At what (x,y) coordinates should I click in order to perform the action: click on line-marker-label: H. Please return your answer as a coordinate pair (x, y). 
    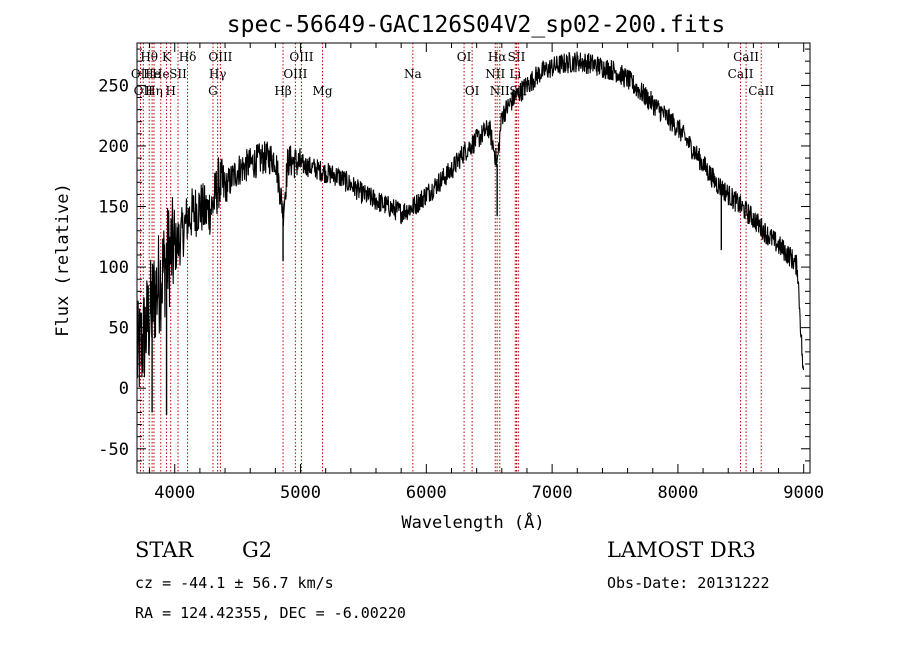
    Looking at the image, I should click on (170, 91).